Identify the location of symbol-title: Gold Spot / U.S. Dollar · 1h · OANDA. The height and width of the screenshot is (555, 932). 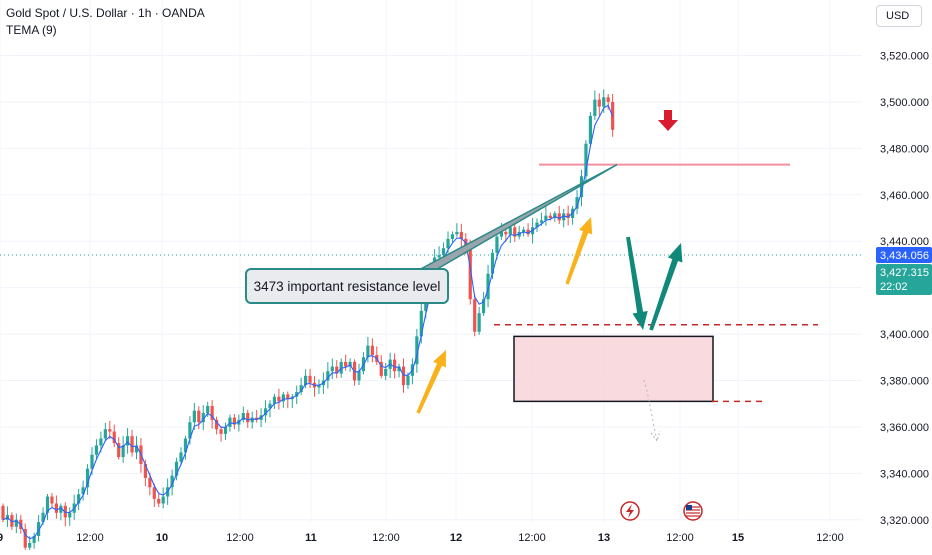
(105, 13).